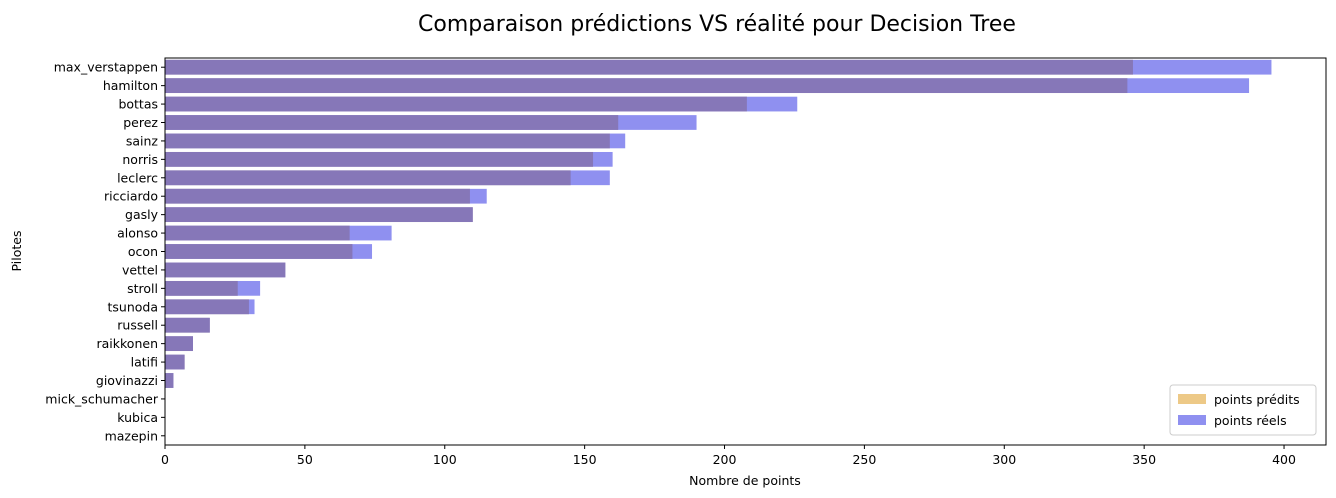 The image size is (1336, 498). What do you see at coordinates (368, 178) in the screenshot?
I see `bar-overlap-leclerc` at bounding box center [368, 178].